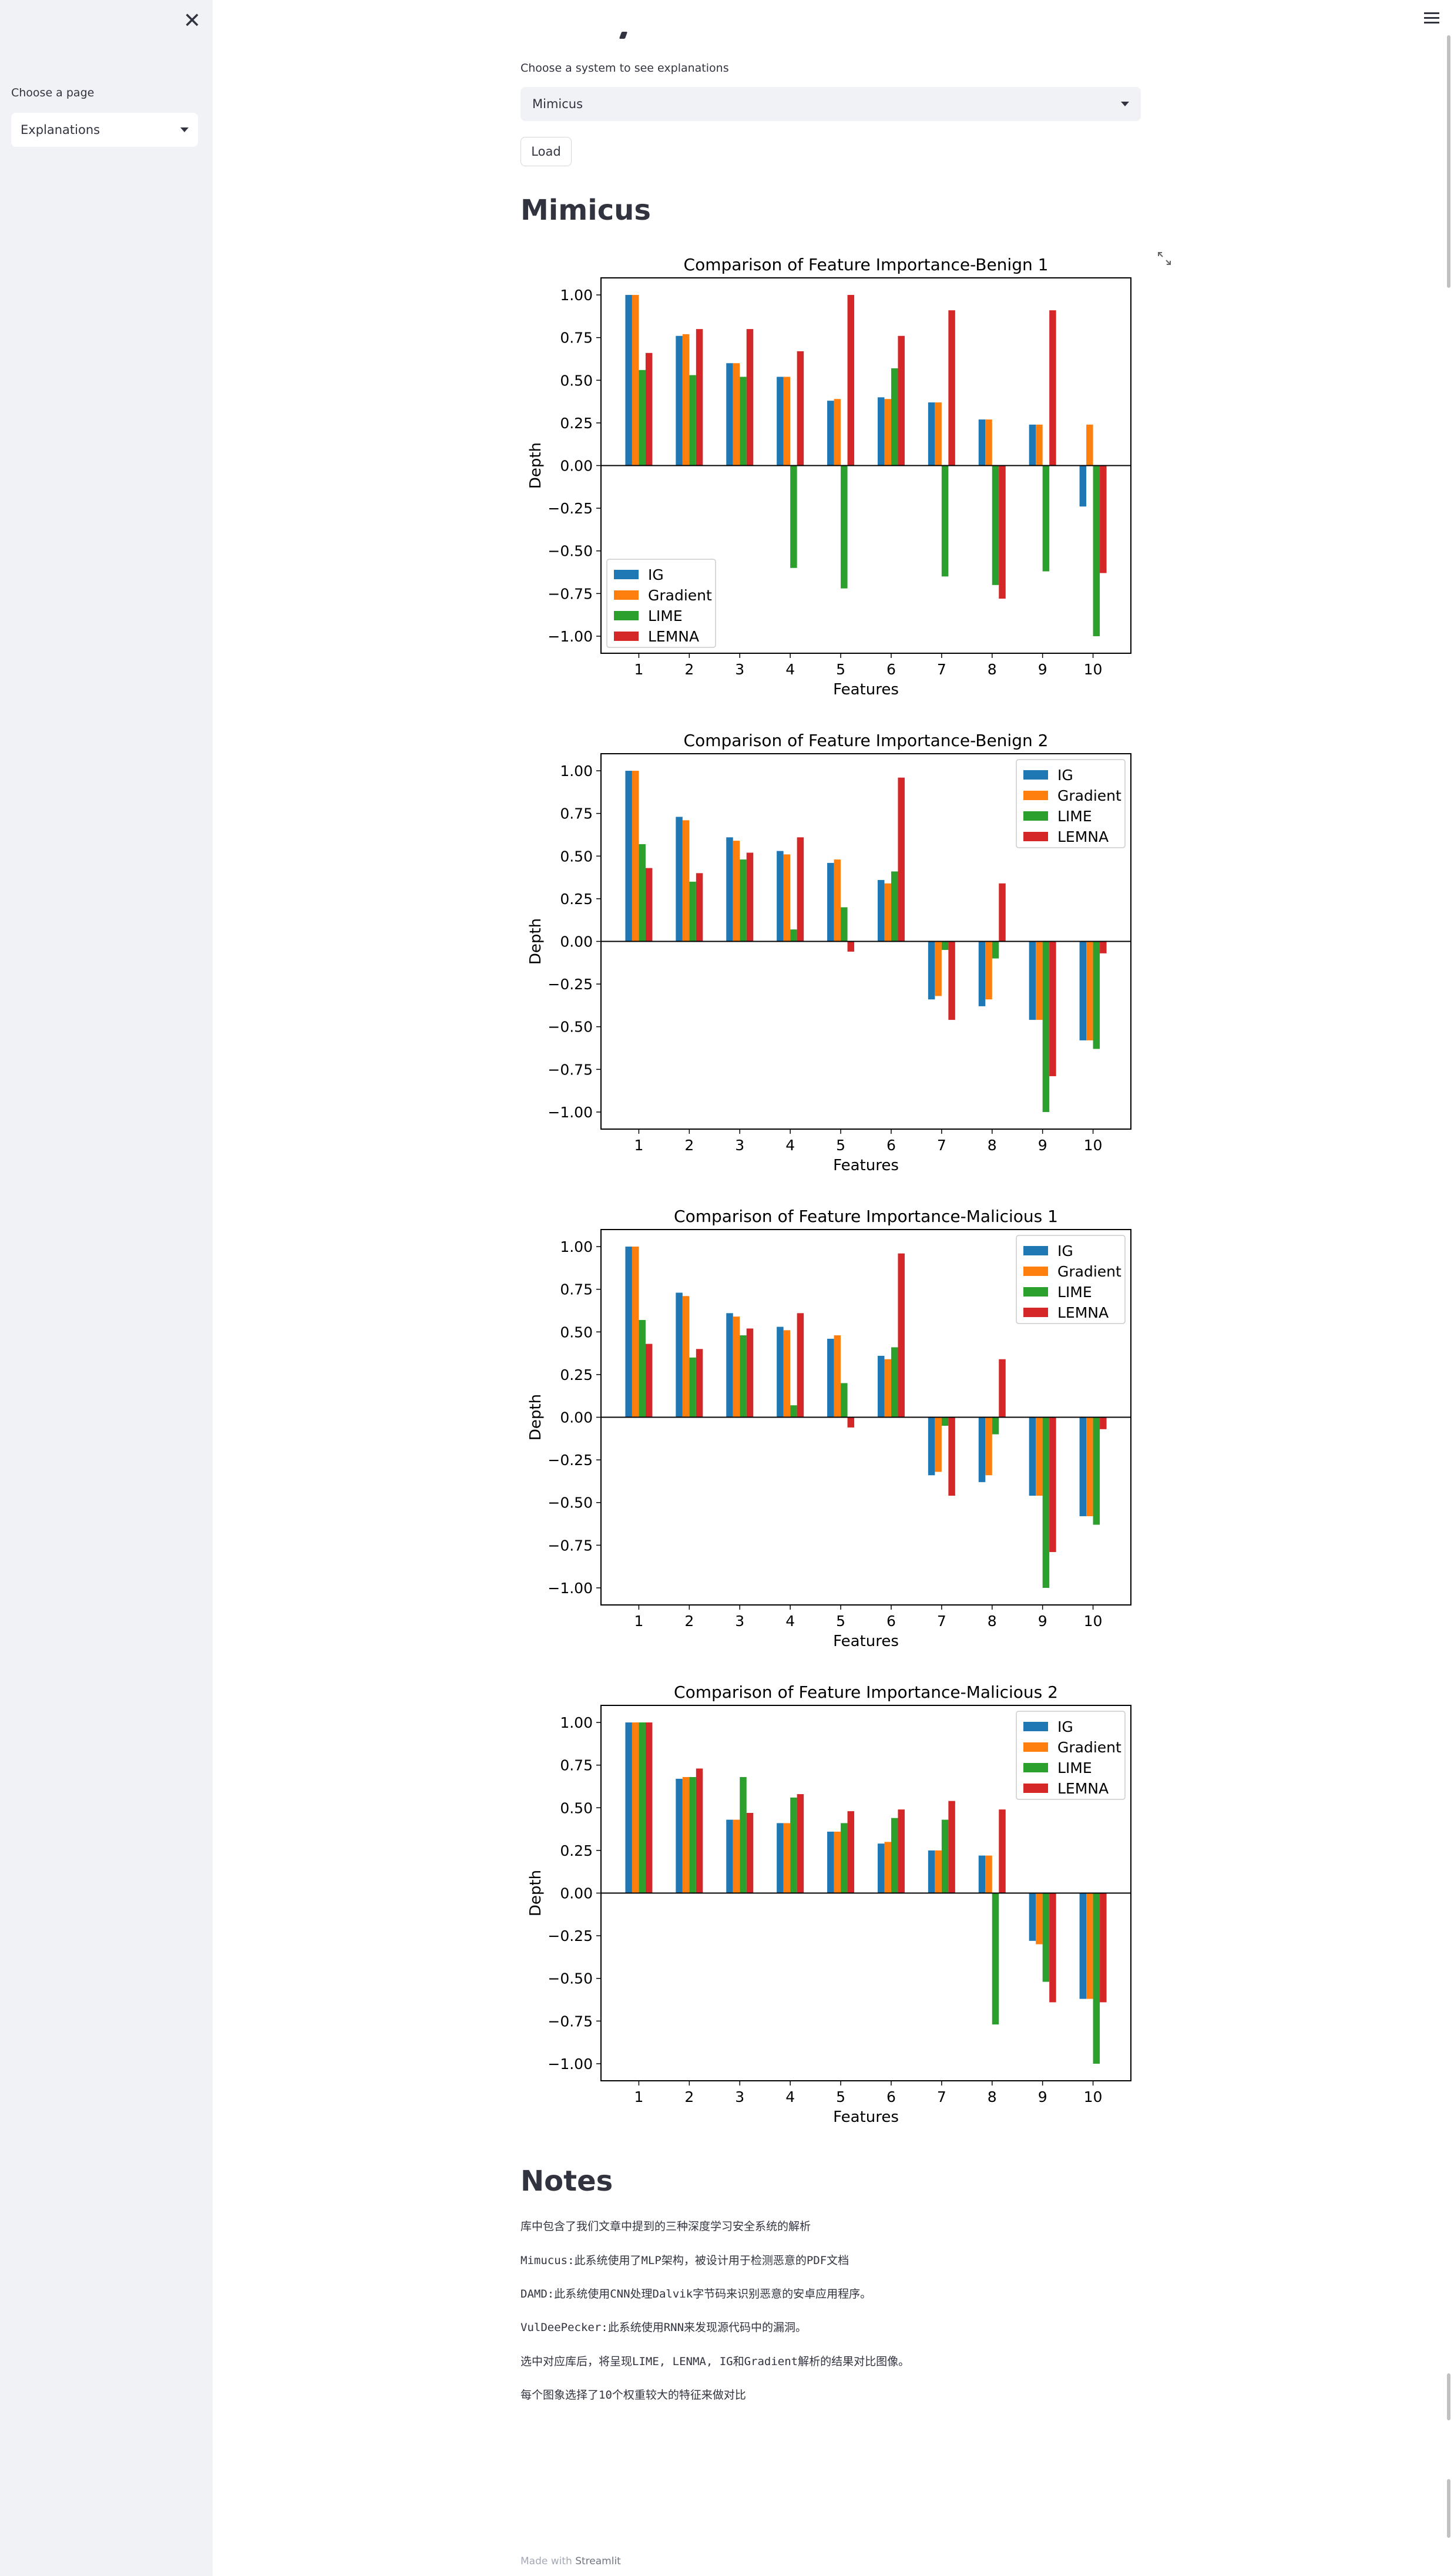 The width and height of the screenshot is (1454, 2576). Describe the element at coordinates (105, 130) in the screenshot. I see `page-select: Explanations` at that location.